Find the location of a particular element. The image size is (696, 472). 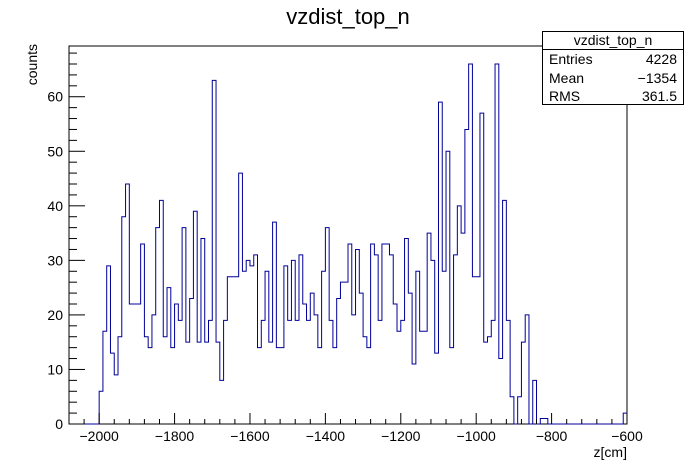

stats-label: RMS is located at coordinates (565, 96).